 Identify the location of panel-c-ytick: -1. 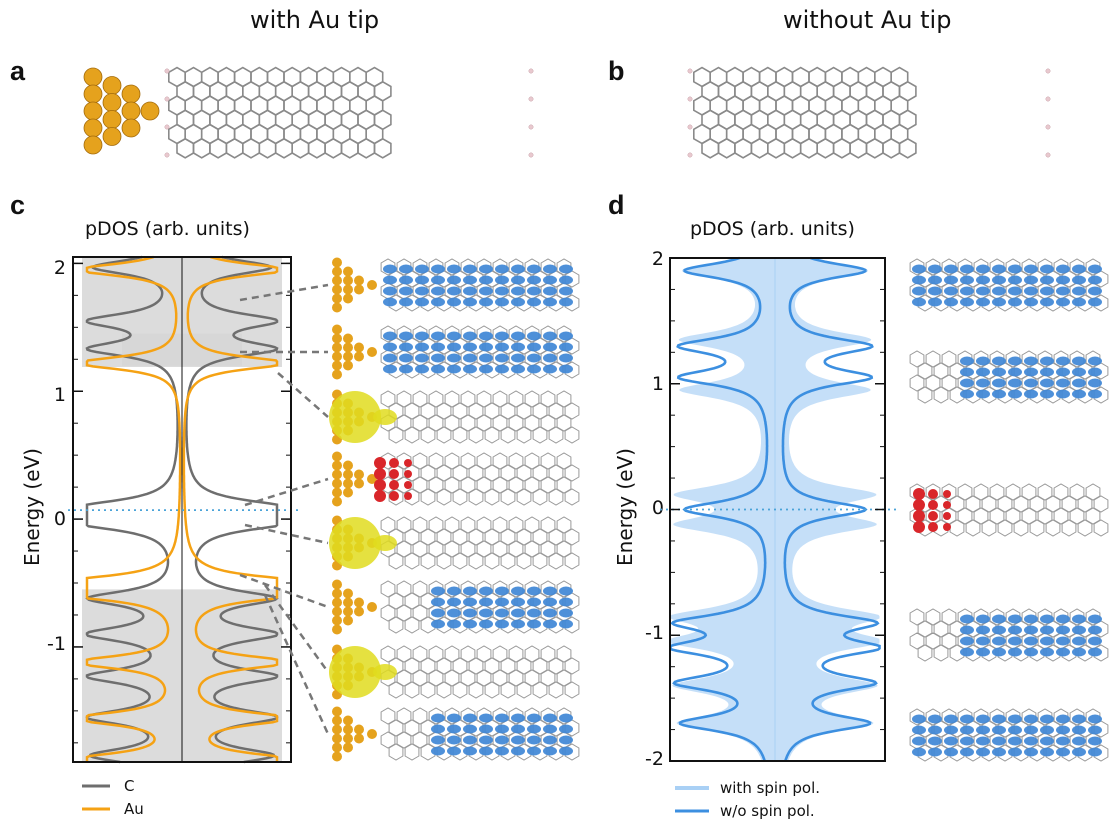
(56, 644).